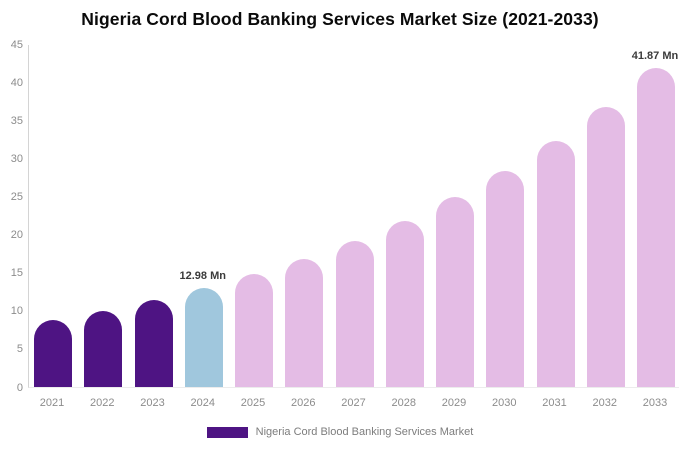 The width and height of the screenshot is (680, 450). Describe the element at coordinates (454, 403) in the screenshot. I see `x-tick-label-2029: 2029` at that location.